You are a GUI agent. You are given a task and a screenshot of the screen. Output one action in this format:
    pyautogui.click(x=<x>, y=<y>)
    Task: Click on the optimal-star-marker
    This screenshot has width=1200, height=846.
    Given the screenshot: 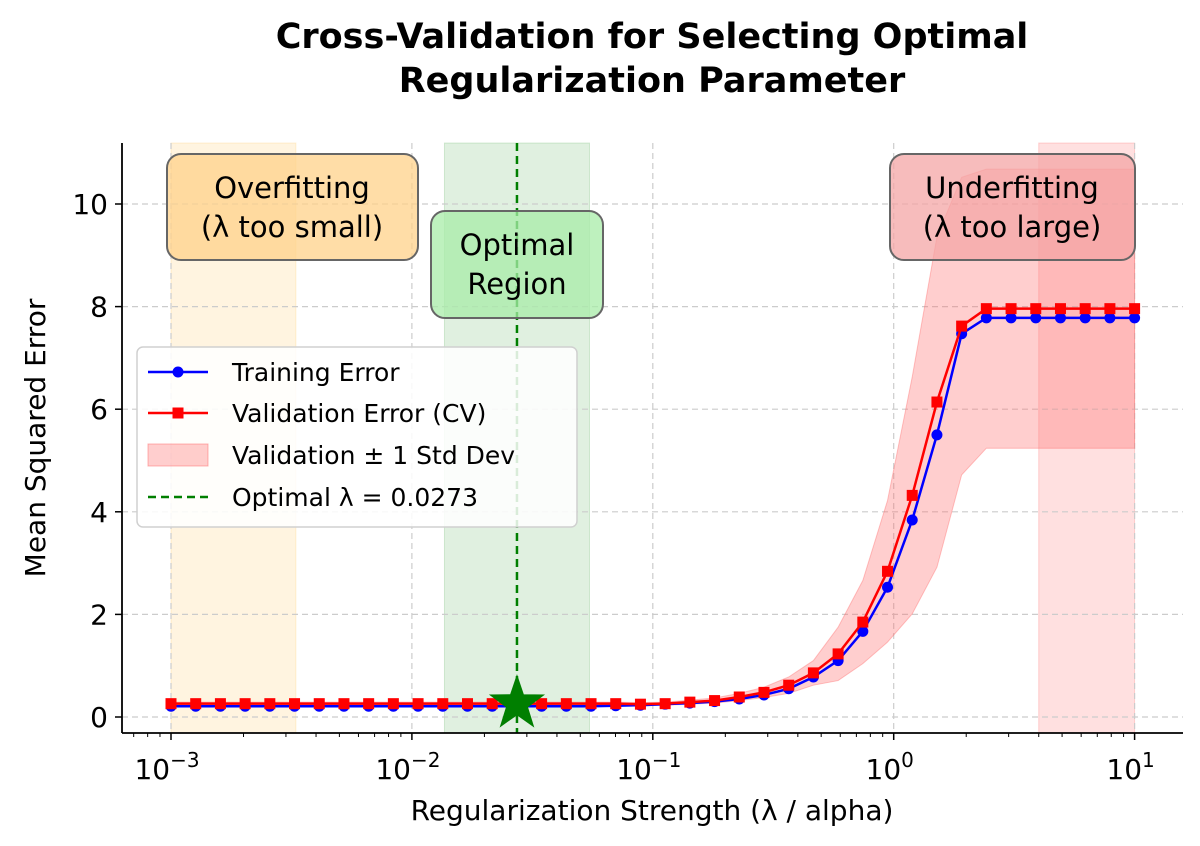 What is the action you would take?
    pyautogui.click(x=517, y=701)
    